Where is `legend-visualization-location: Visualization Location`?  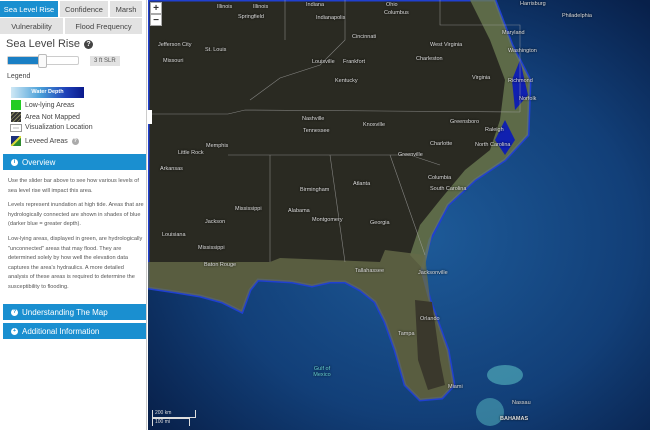 legend-visualization-location: Visualization Location is located at coordinates (51, 127).